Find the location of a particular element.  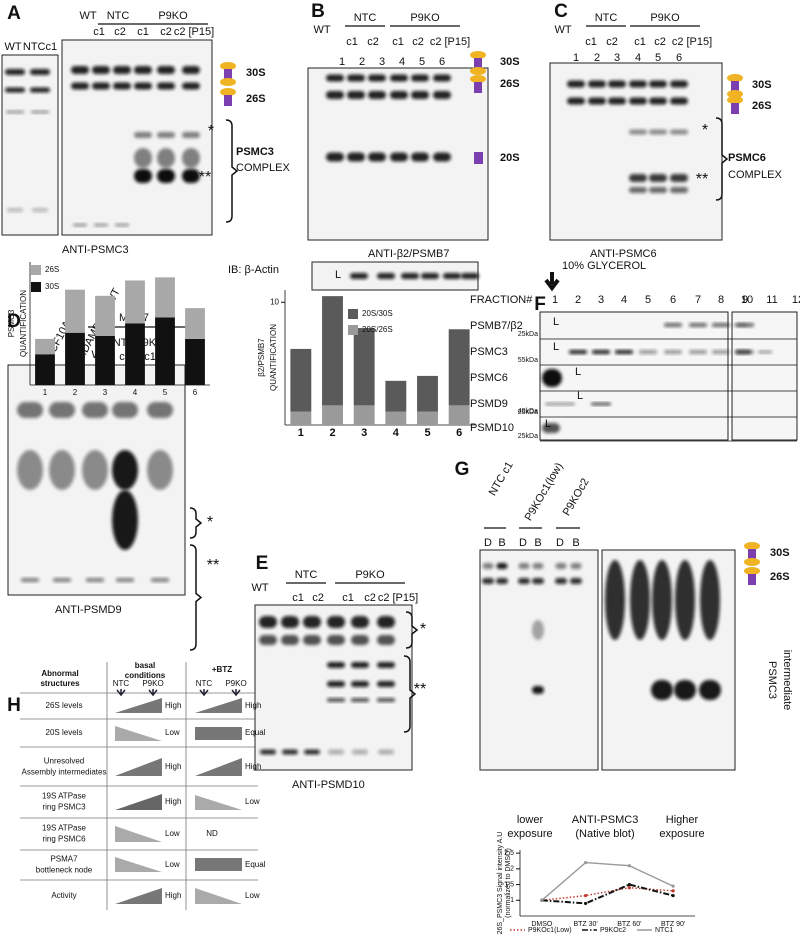

label: 2 is located at coordinates (362, 62).